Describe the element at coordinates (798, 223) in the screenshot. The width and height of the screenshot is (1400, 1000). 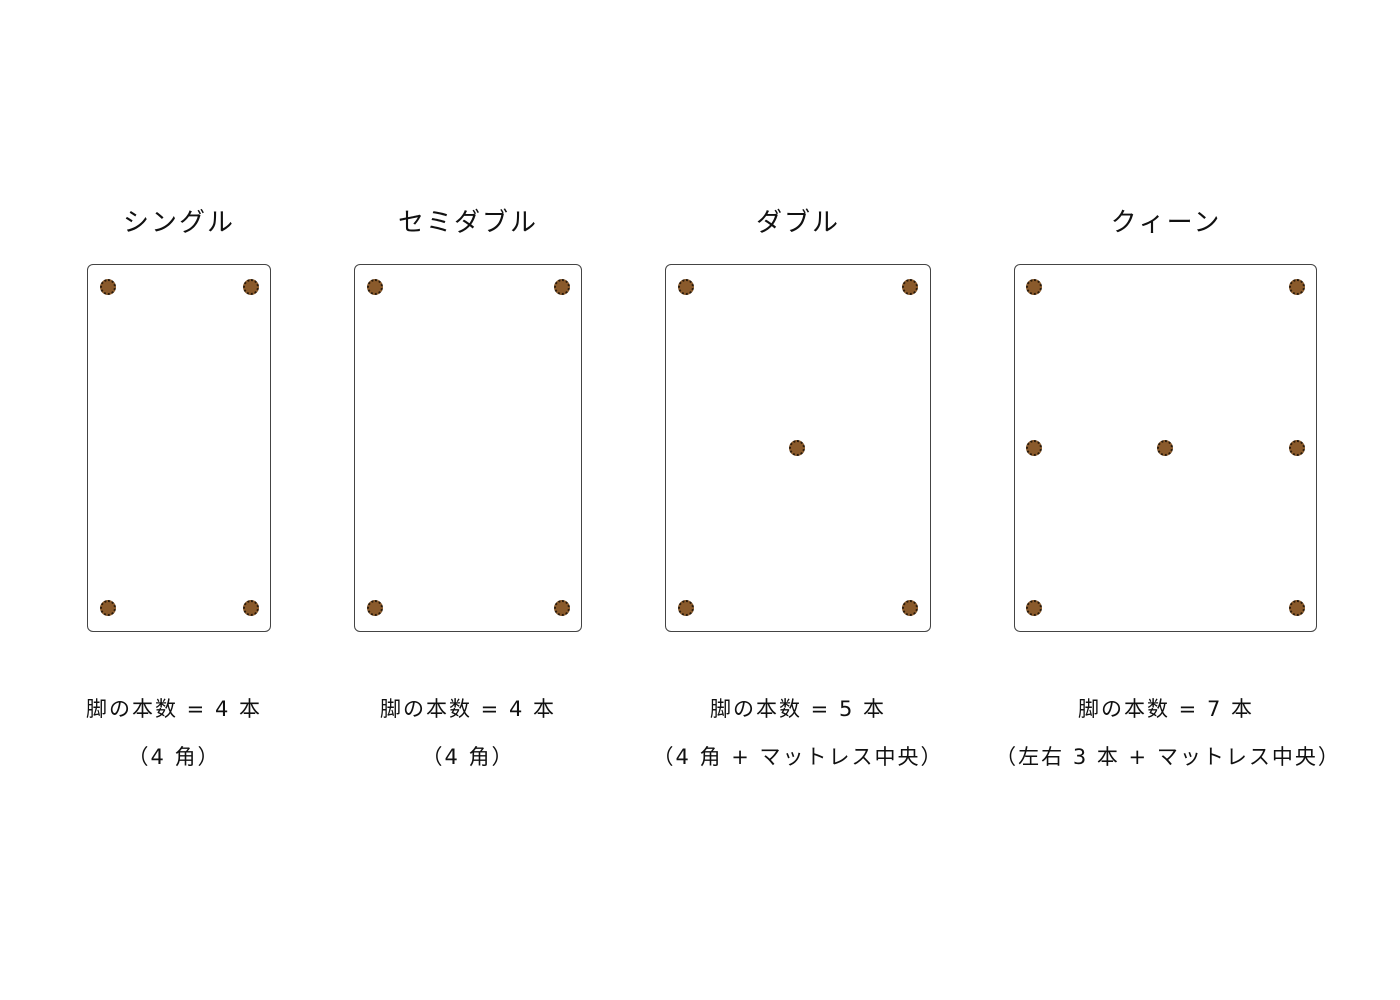
I see `bed-title: ダブル` at that location.